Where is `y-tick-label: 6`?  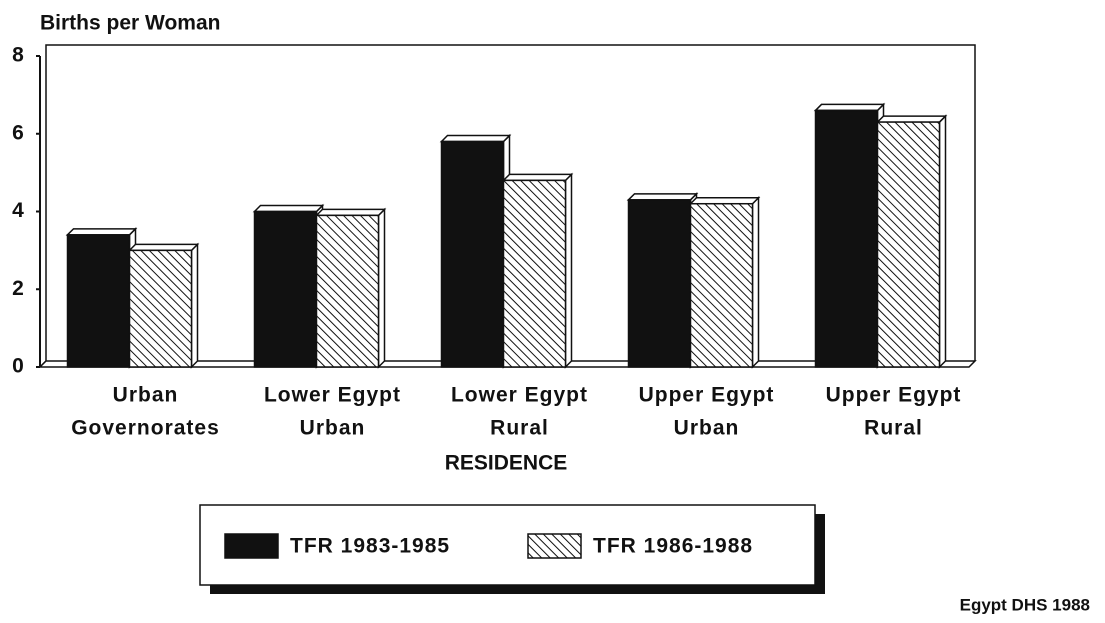 y-tick-label: 6 is located at coordinates (18, 132).